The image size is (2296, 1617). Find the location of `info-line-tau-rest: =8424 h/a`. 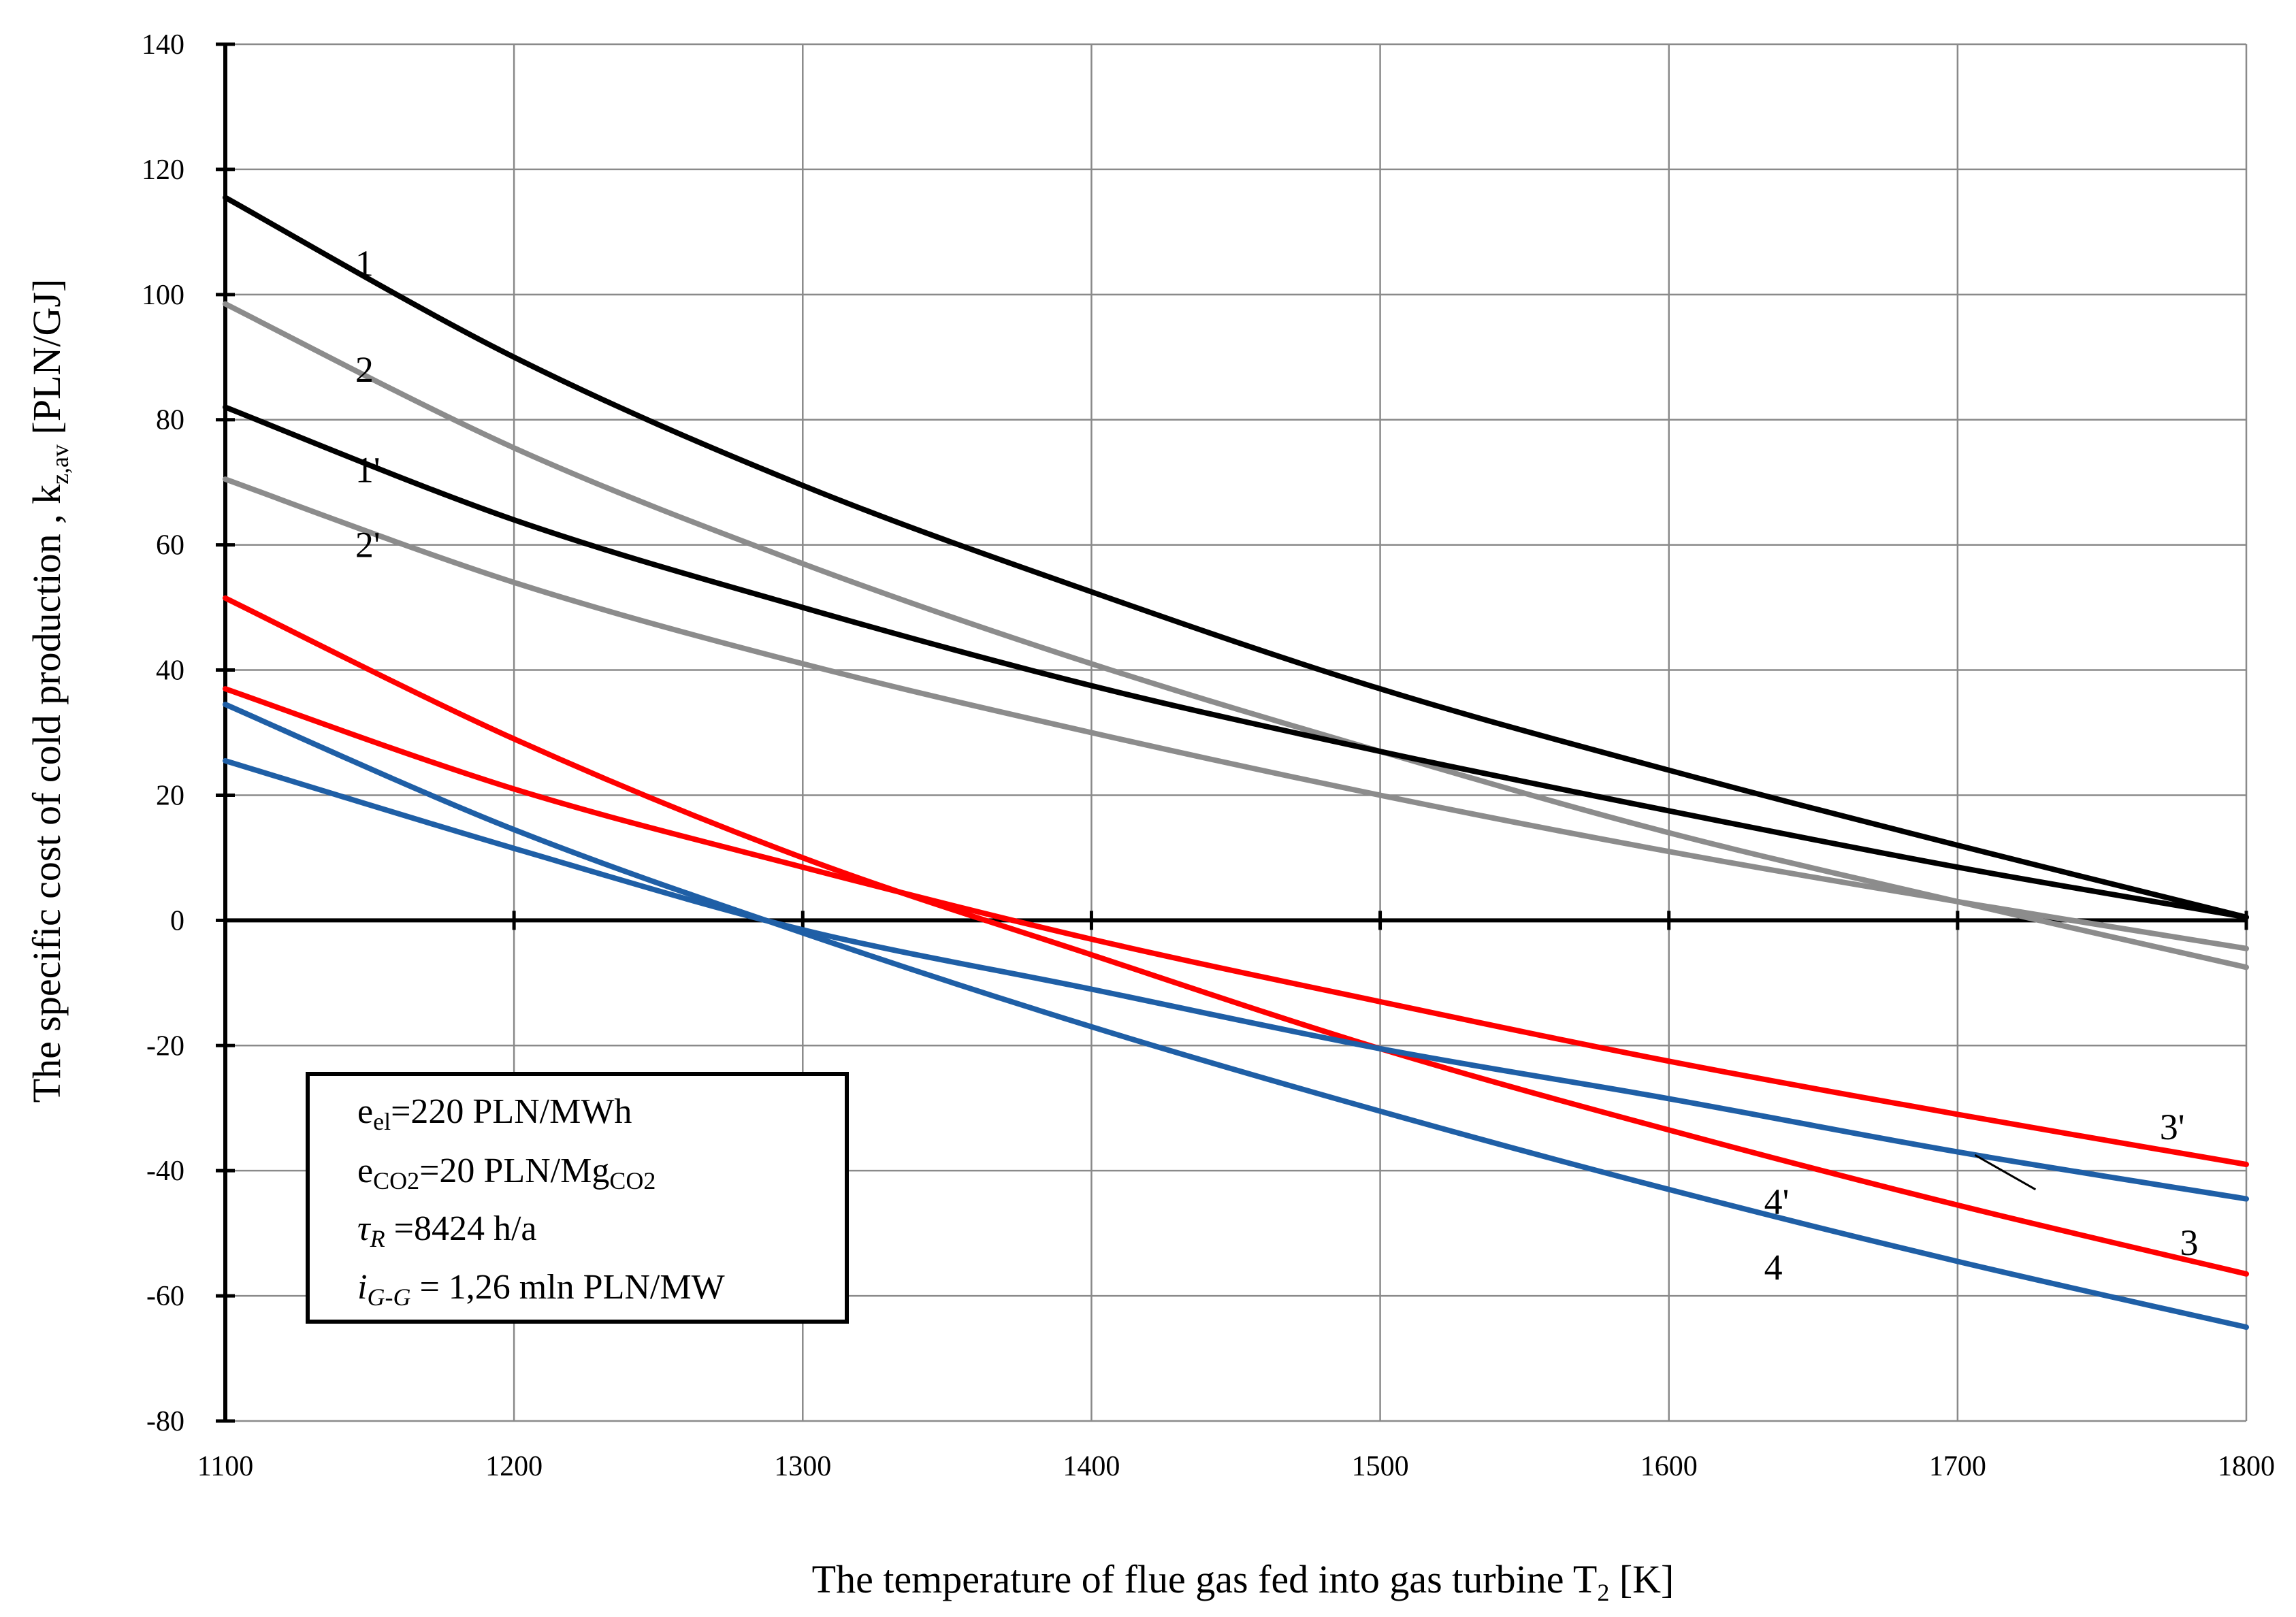

info-line-tau-rest: =8424 h/a is located at coordinates (461, 1229).